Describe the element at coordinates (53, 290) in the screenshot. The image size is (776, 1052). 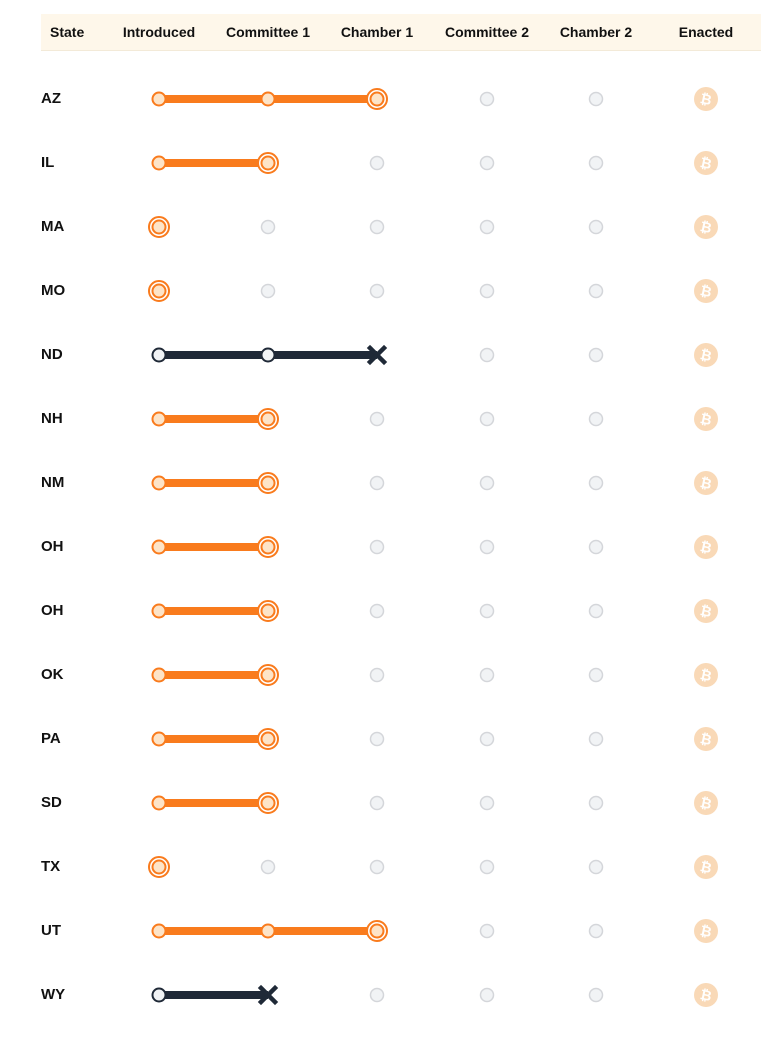
I see `state-label: MO` at that location.